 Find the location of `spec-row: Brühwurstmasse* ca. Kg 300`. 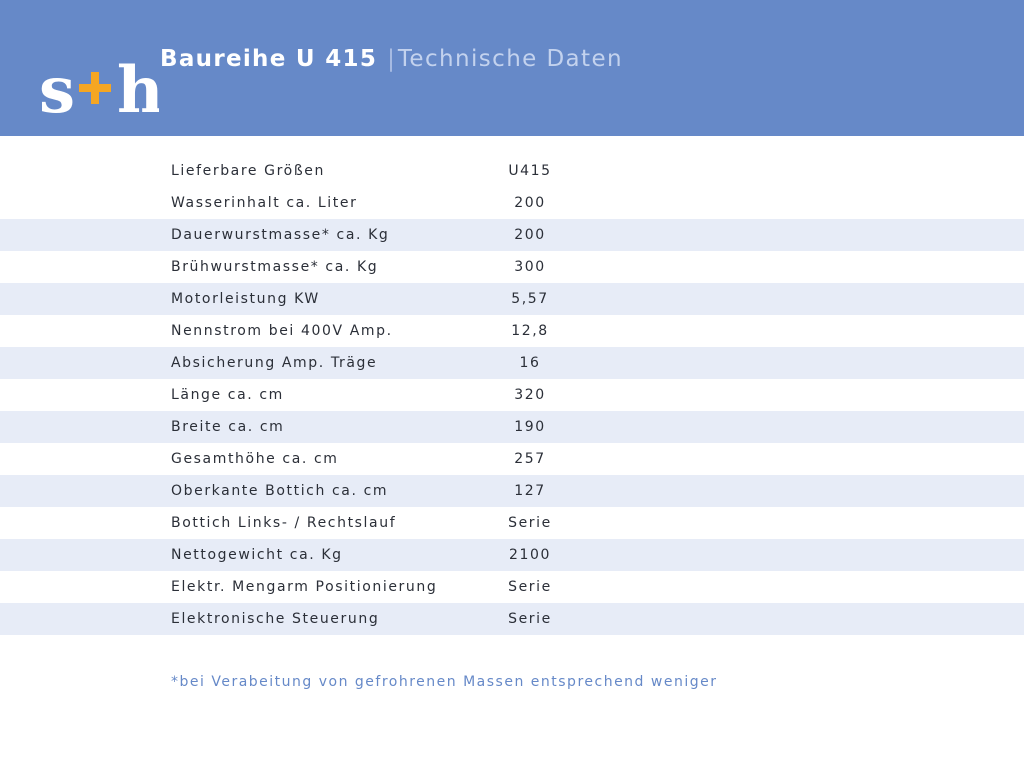

spec-row: Brühwurstmasse* ca. Kg 300 is located at coordinates (512, 267).